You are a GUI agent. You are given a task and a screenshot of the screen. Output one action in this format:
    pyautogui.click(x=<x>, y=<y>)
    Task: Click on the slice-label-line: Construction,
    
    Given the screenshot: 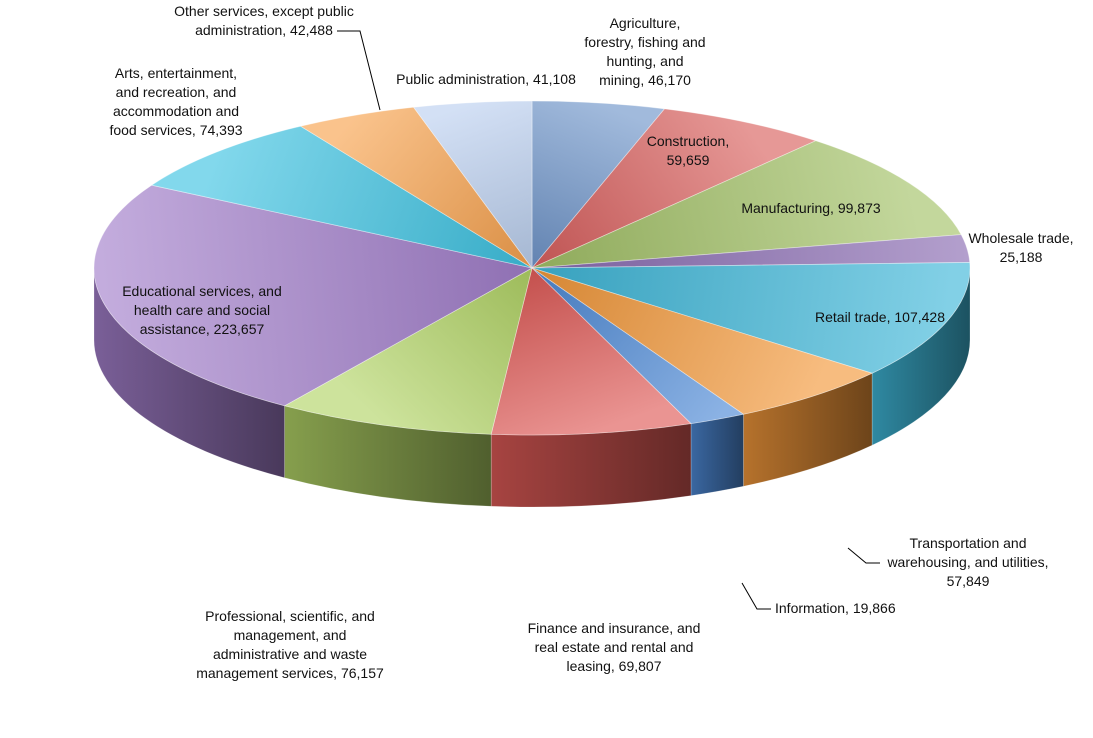 What is the action you would take?
    pyautogui.click(x=688, y=141)
    